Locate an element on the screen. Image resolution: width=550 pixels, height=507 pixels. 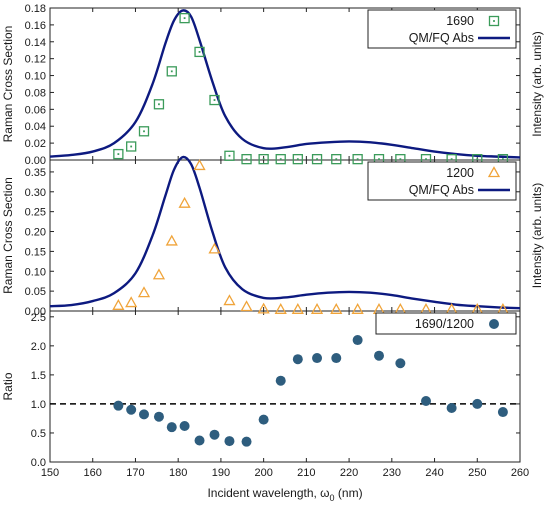
middle-legend: 1200 QM/FQ Abs is located at coordinates (442, 181).